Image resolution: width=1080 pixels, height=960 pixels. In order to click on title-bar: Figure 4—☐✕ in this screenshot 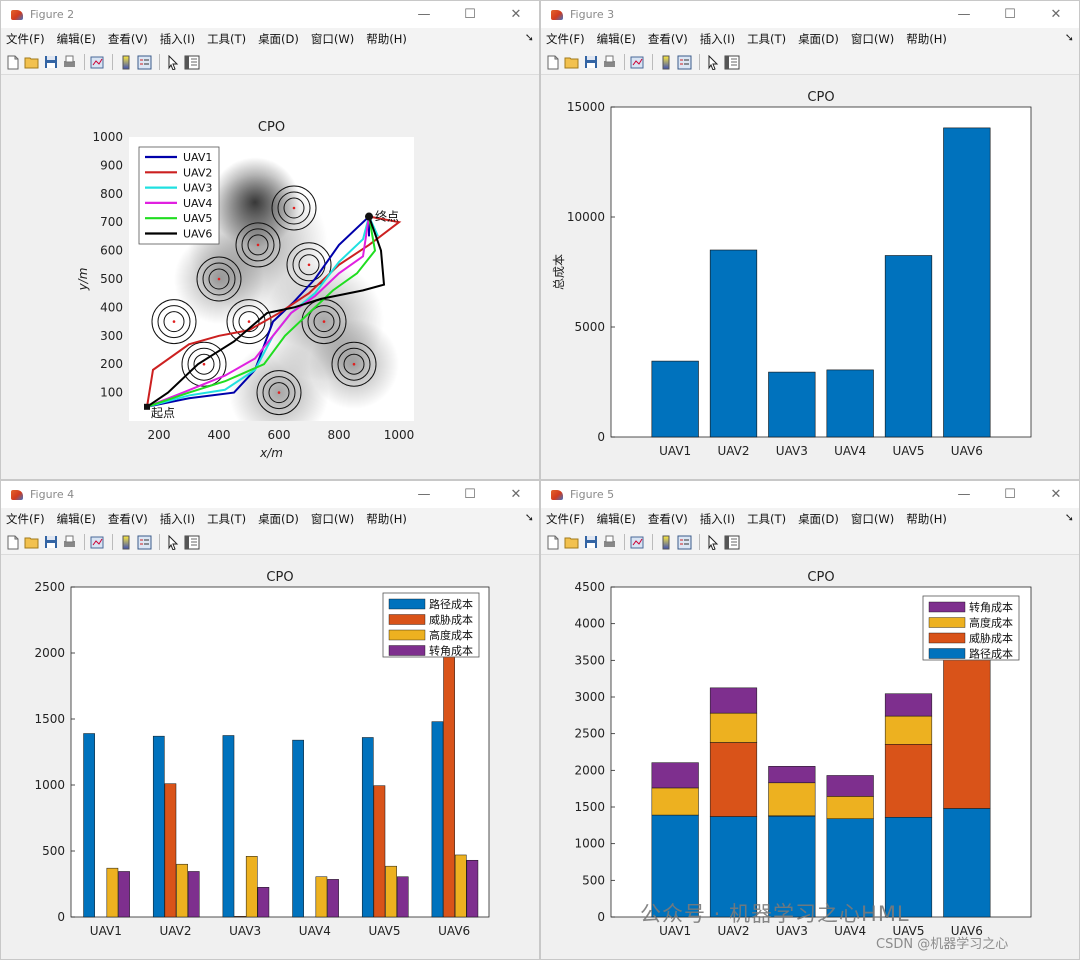, I will do `click(270, 494)`.